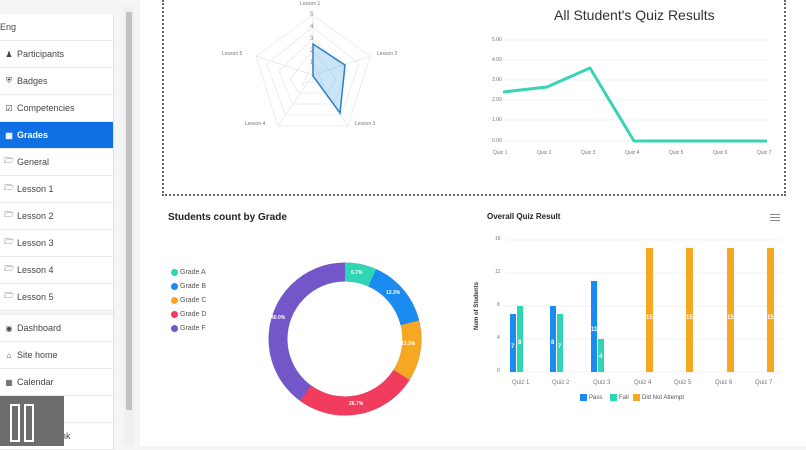 The height and width of the screenshot is (450, 806). Describe the element at coordinates (683, 383) in the screenshot. I see `bar-xtick: Quiz 5` at that location.